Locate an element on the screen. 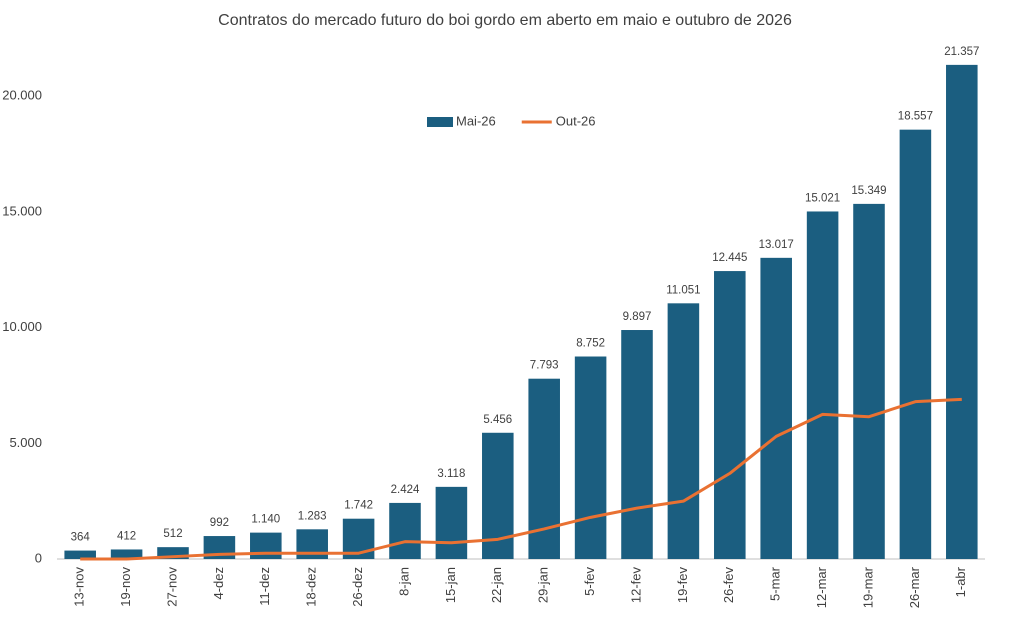 This screenshot has width=1011, height=629. value-label: 512 is located at coordinates (172, 534).